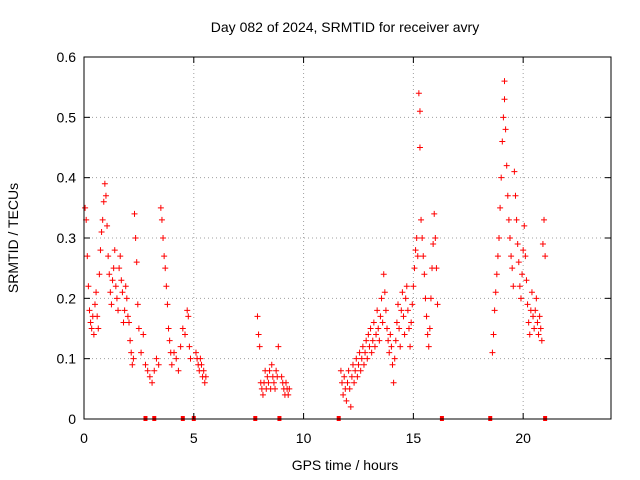 Image resolution: width=640 pixels, height=480 pixels. What do you see at coordinates (414, 438) in the screenshot?
I see `x-tick-label: 15` at bounding box center [414, 438].